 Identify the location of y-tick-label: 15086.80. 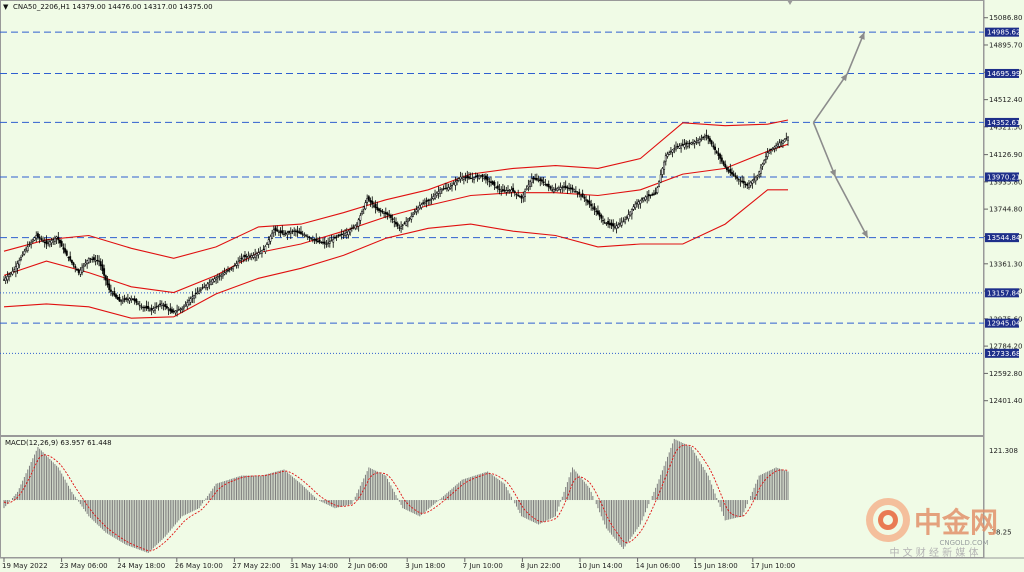
(1005, 18).